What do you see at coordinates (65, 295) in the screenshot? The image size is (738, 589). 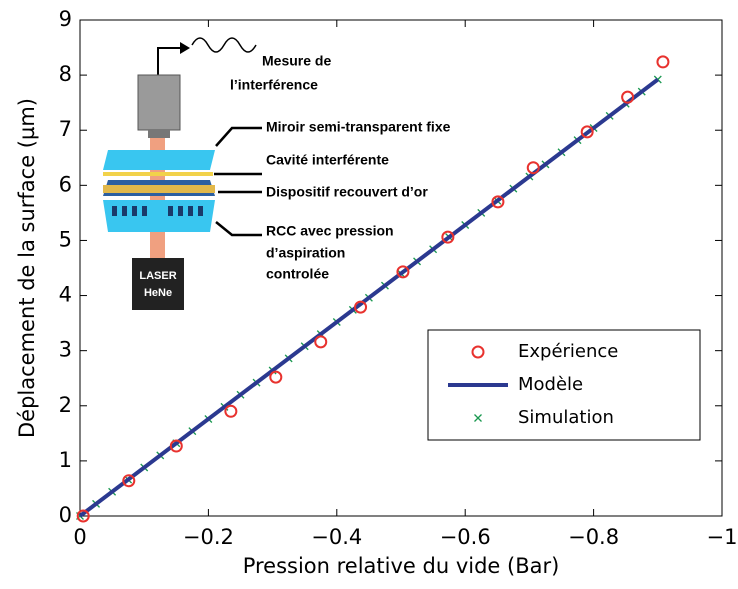 I see `y-tick-label: 4` at bounding box center [65, 295].